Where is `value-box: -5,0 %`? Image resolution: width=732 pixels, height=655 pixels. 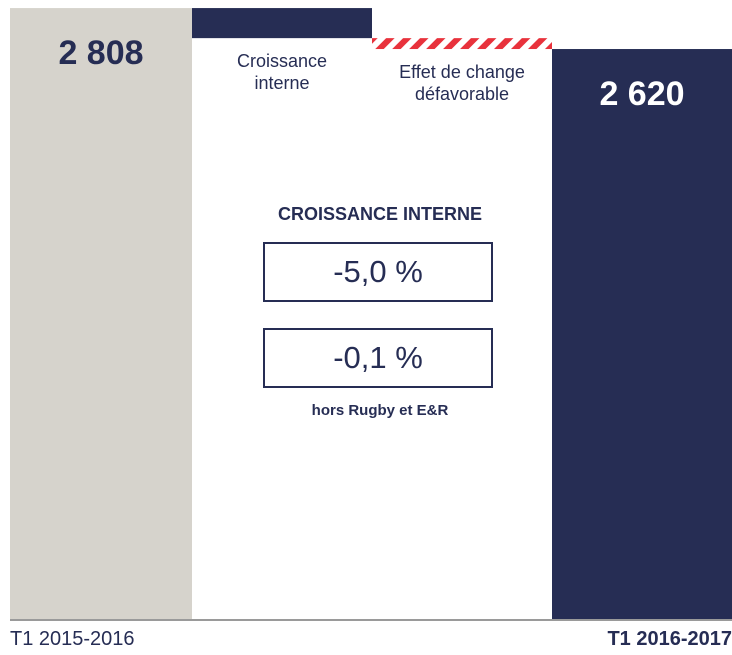 value-box: -5,0 % is located at coordinates (378, 272).